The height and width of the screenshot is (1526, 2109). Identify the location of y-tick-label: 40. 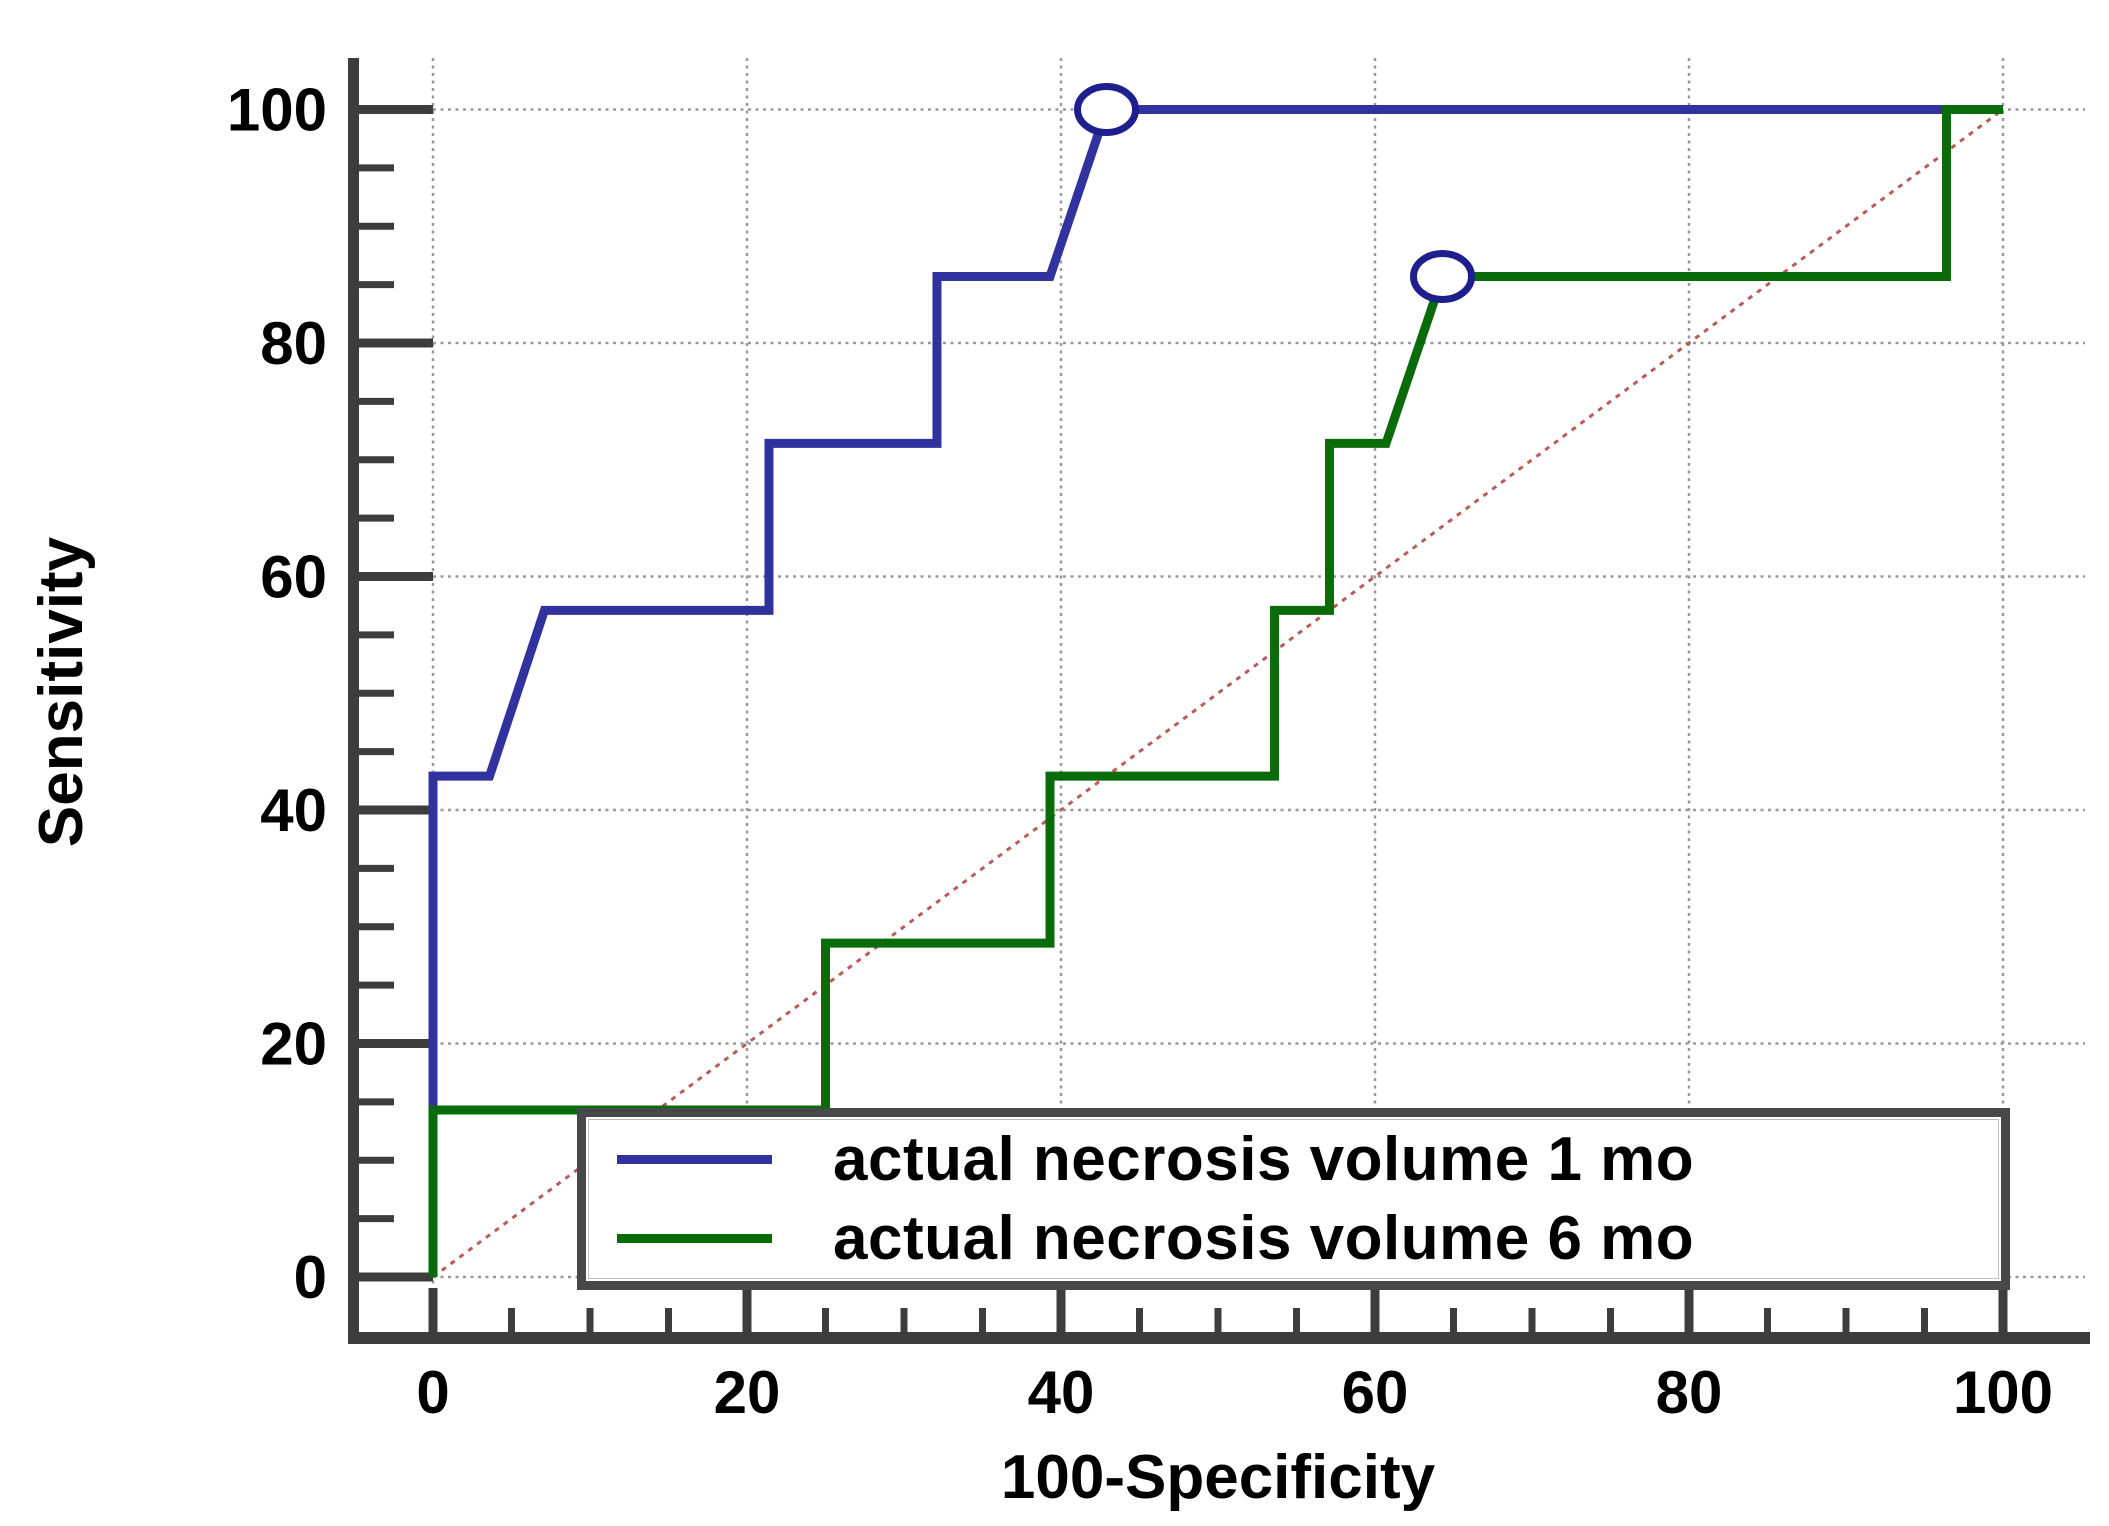
(293, 810).